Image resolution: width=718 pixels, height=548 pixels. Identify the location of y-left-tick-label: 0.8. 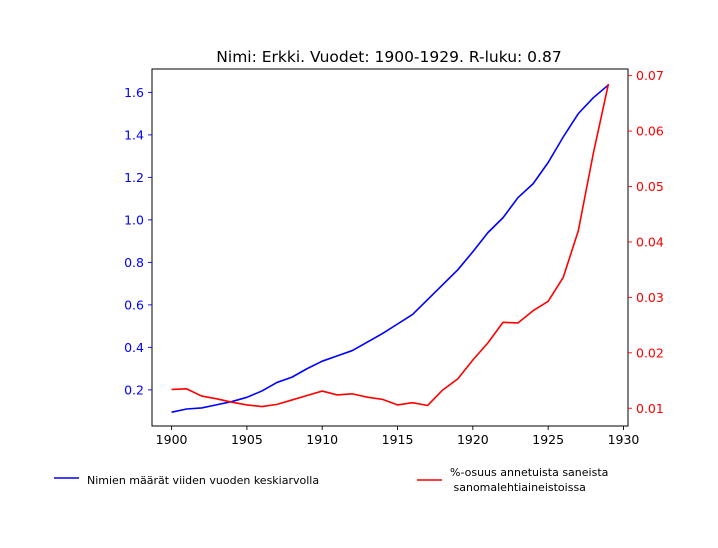
(134, 262).